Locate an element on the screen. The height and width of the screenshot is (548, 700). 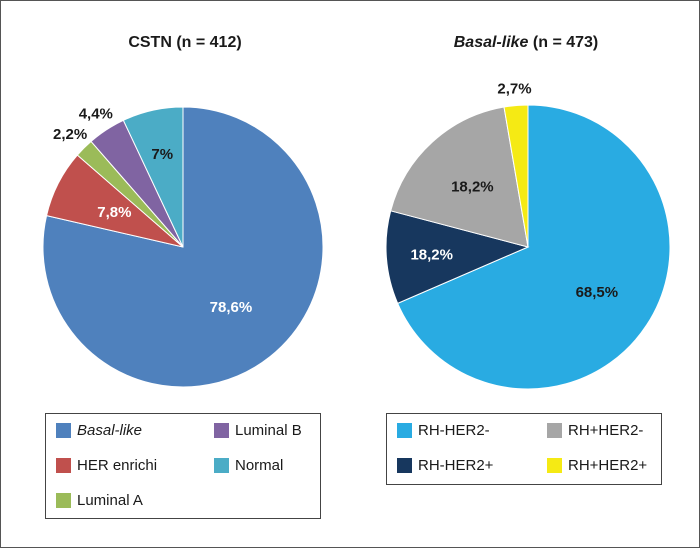
chart-title-main: Basal-like is located at coordinates (491, 42).